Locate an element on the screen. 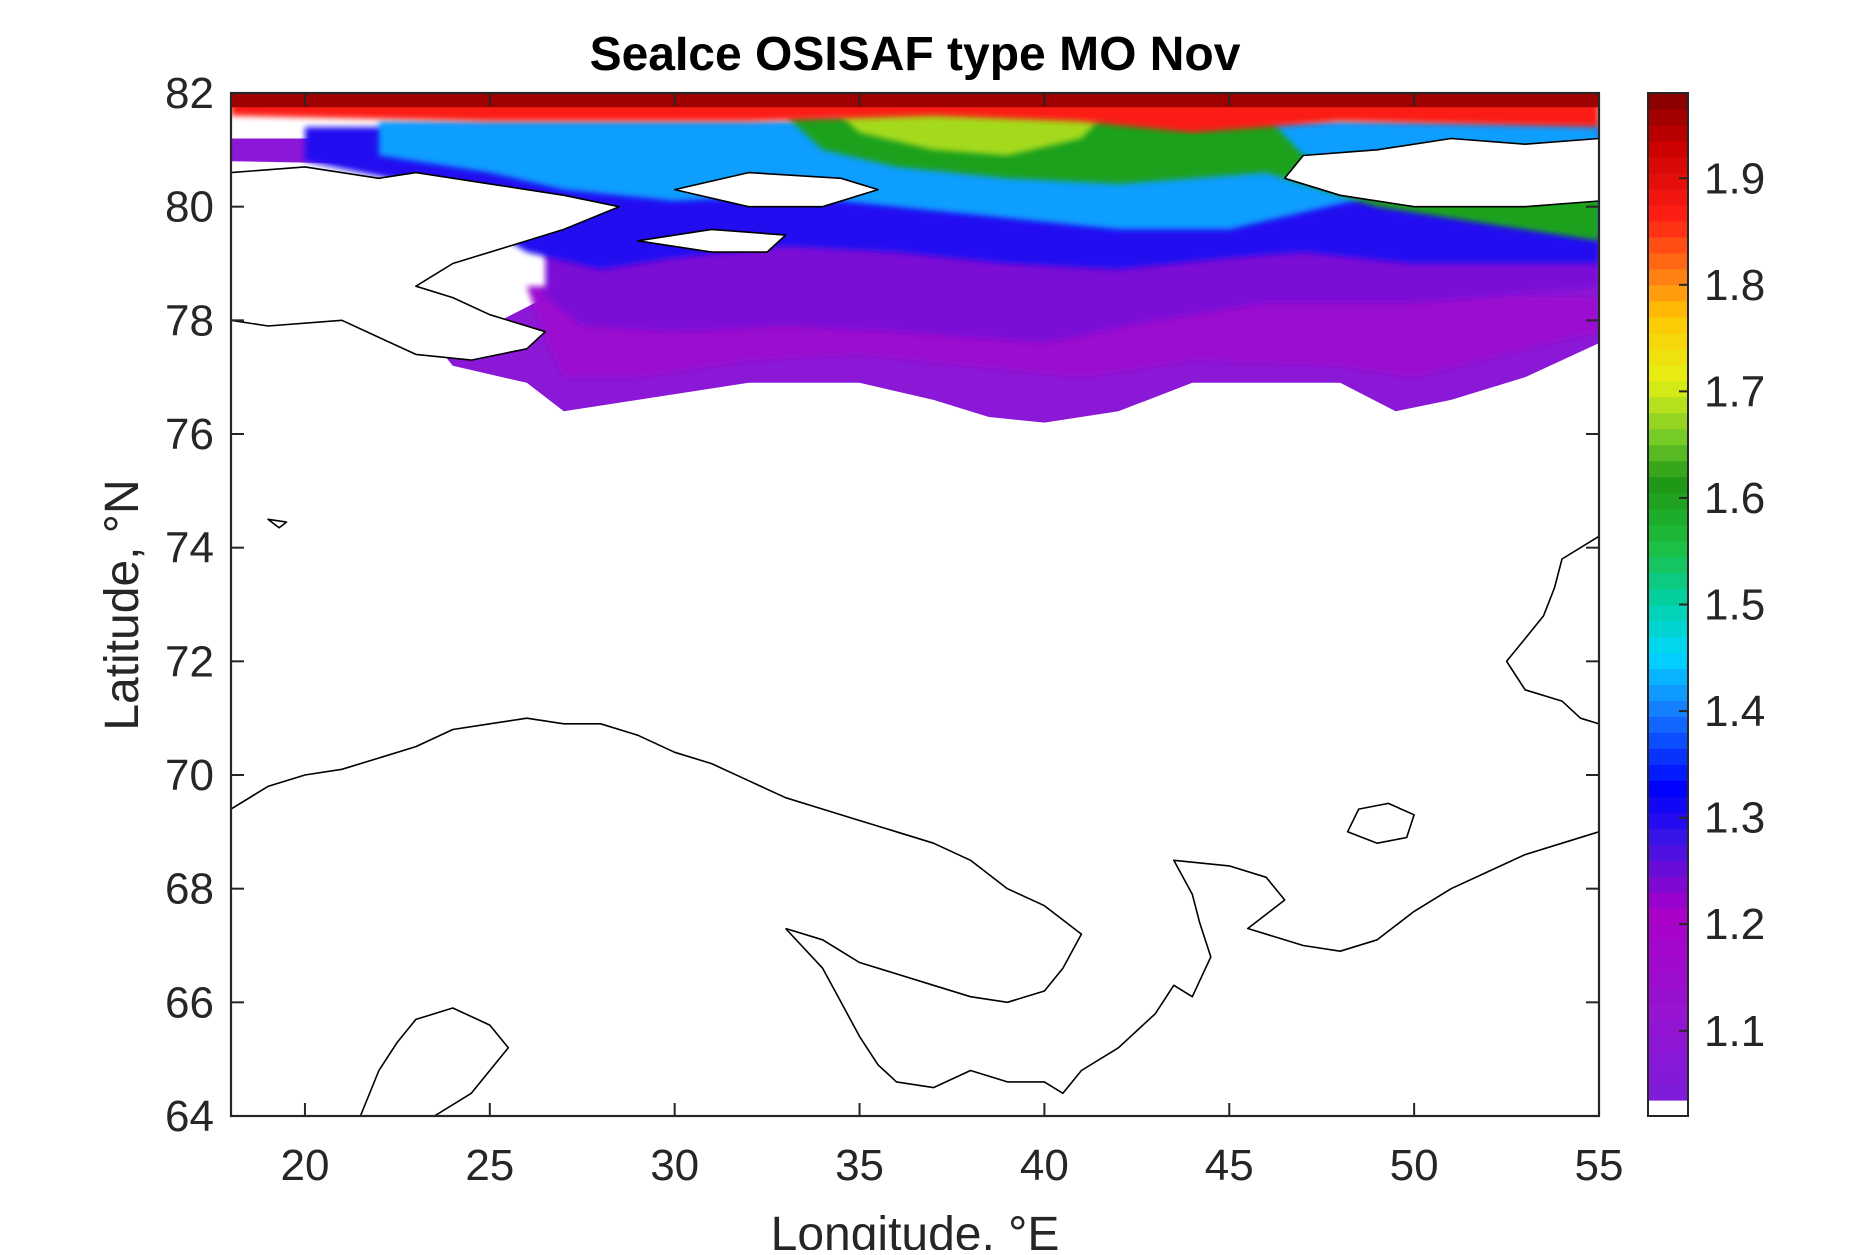 This screenshot has width=1875, height=1255. kvitoya-mask is located at coordinates (776, 189).